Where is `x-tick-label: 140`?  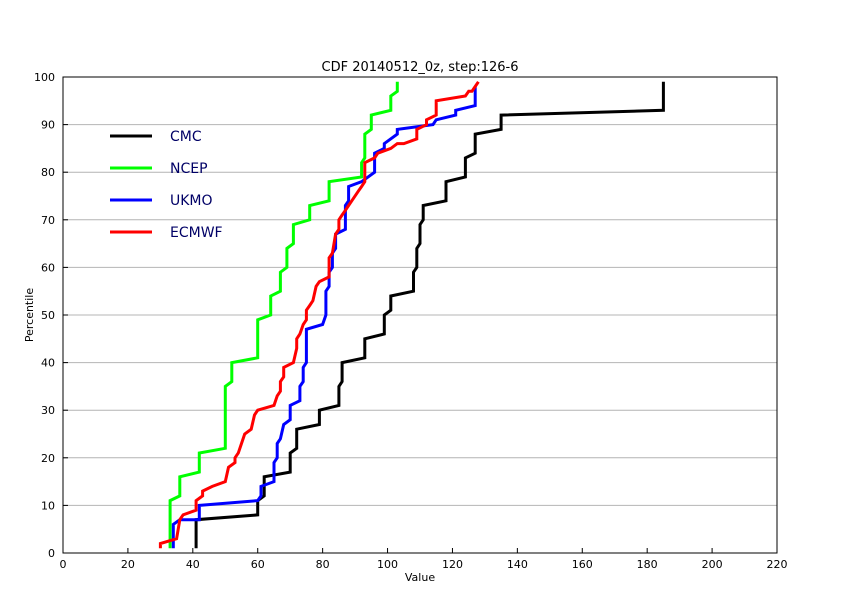 x-tick-label: 140 is located at coordinates (517, 564).